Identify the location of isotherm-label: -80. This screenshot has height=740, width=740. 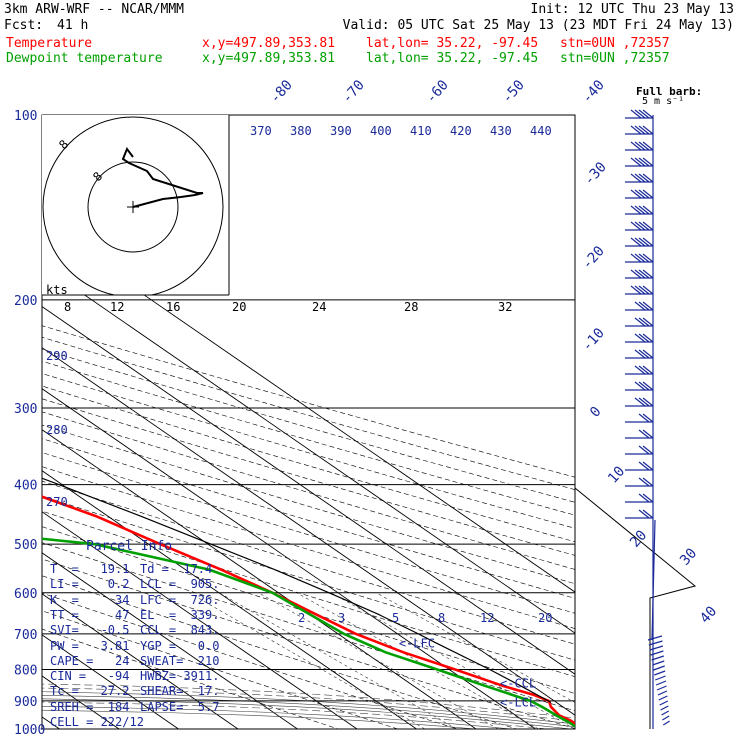
(281, 92).